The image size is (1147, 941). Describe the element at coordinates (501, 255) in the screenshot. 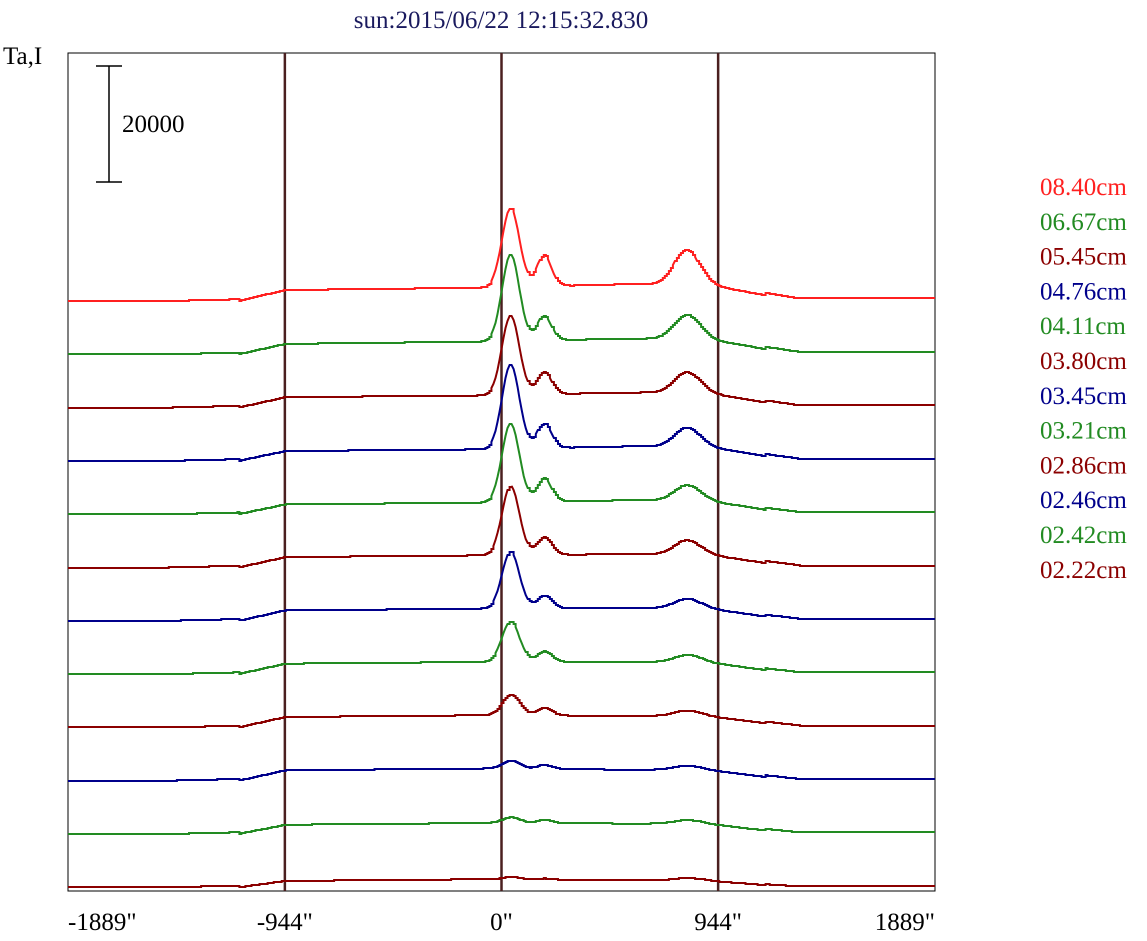

I see `series-line-08.40cm` at that location.